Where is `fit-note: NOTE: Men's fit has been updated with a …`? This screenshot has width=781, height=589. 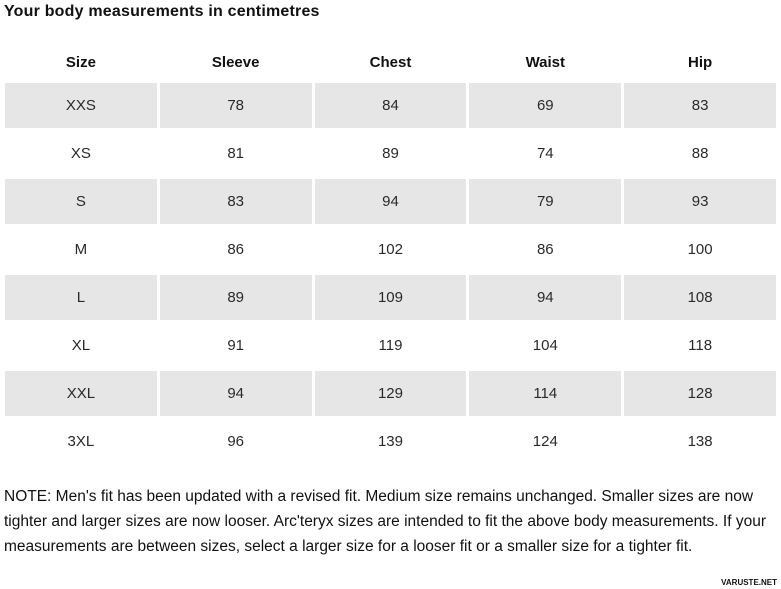 fit-note: NOTE: Men's fit has been updated with a … is located at coordinates (385, 521).